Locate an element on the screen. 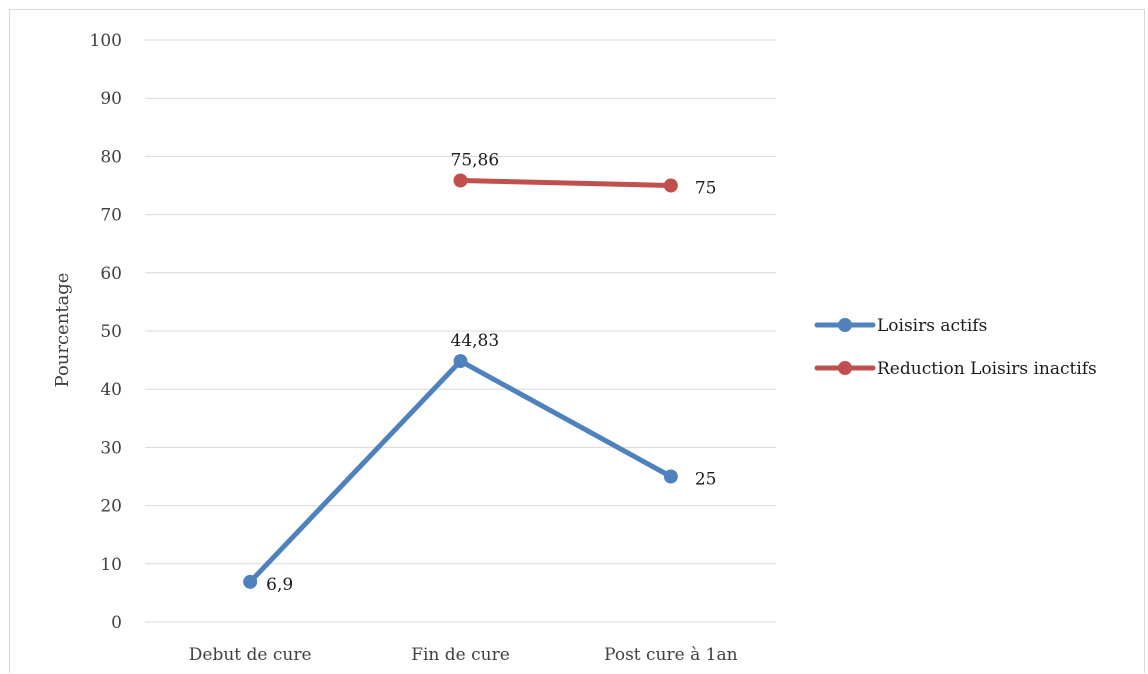 This screenshot has height=674, width=1148. y-tick-label: 80 is located at coordinates (111, 157).